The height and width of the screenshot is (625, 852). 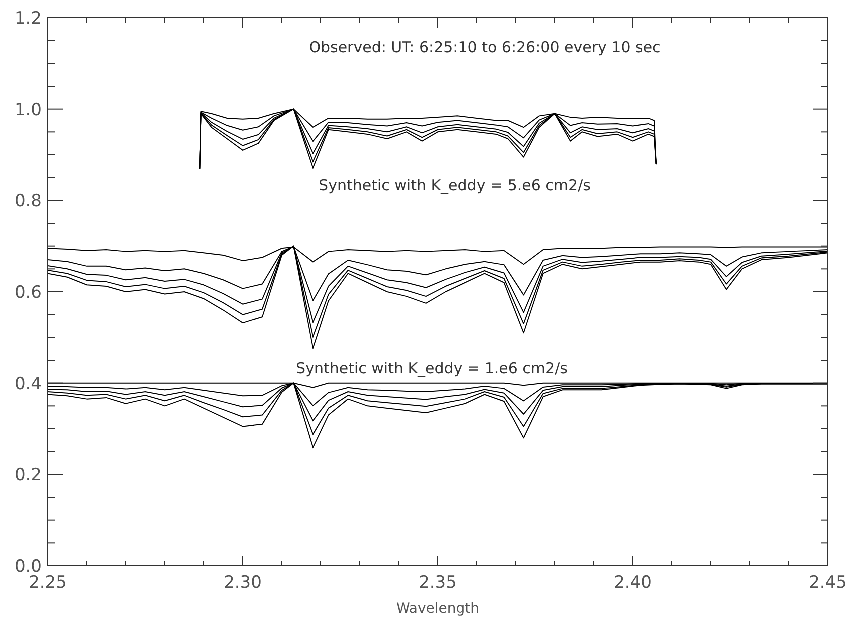 I want to click on x-tick-label: 2.40, so click(x=633, y=583).